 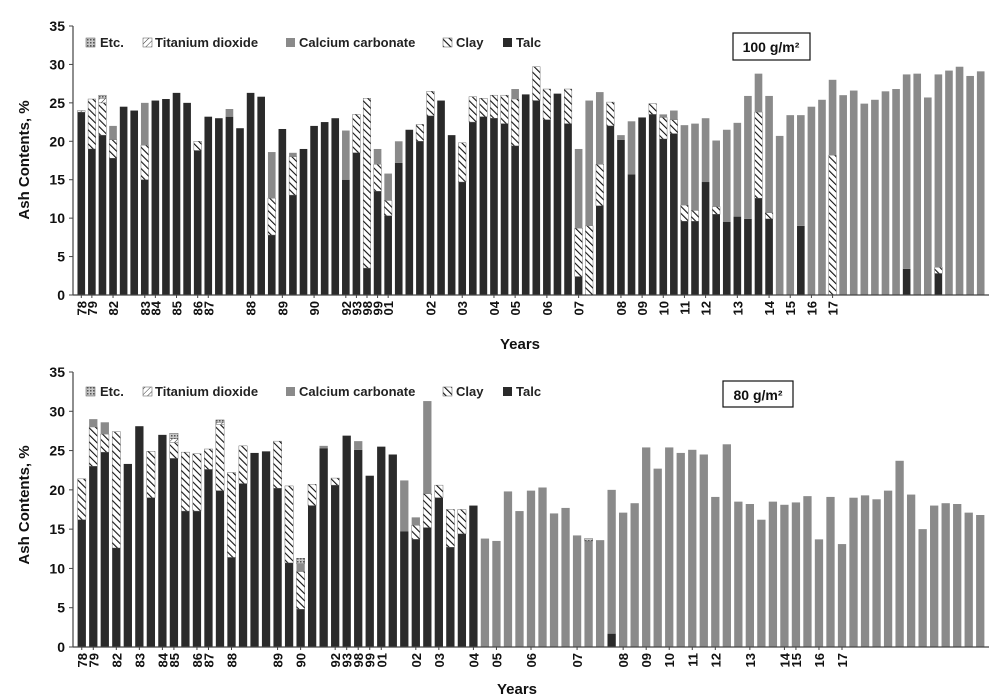 What do you see at coordinates (757, 395) in the screenshot?
I see `annotation-label: 80 g/m²` at bounding box center [757, 395].